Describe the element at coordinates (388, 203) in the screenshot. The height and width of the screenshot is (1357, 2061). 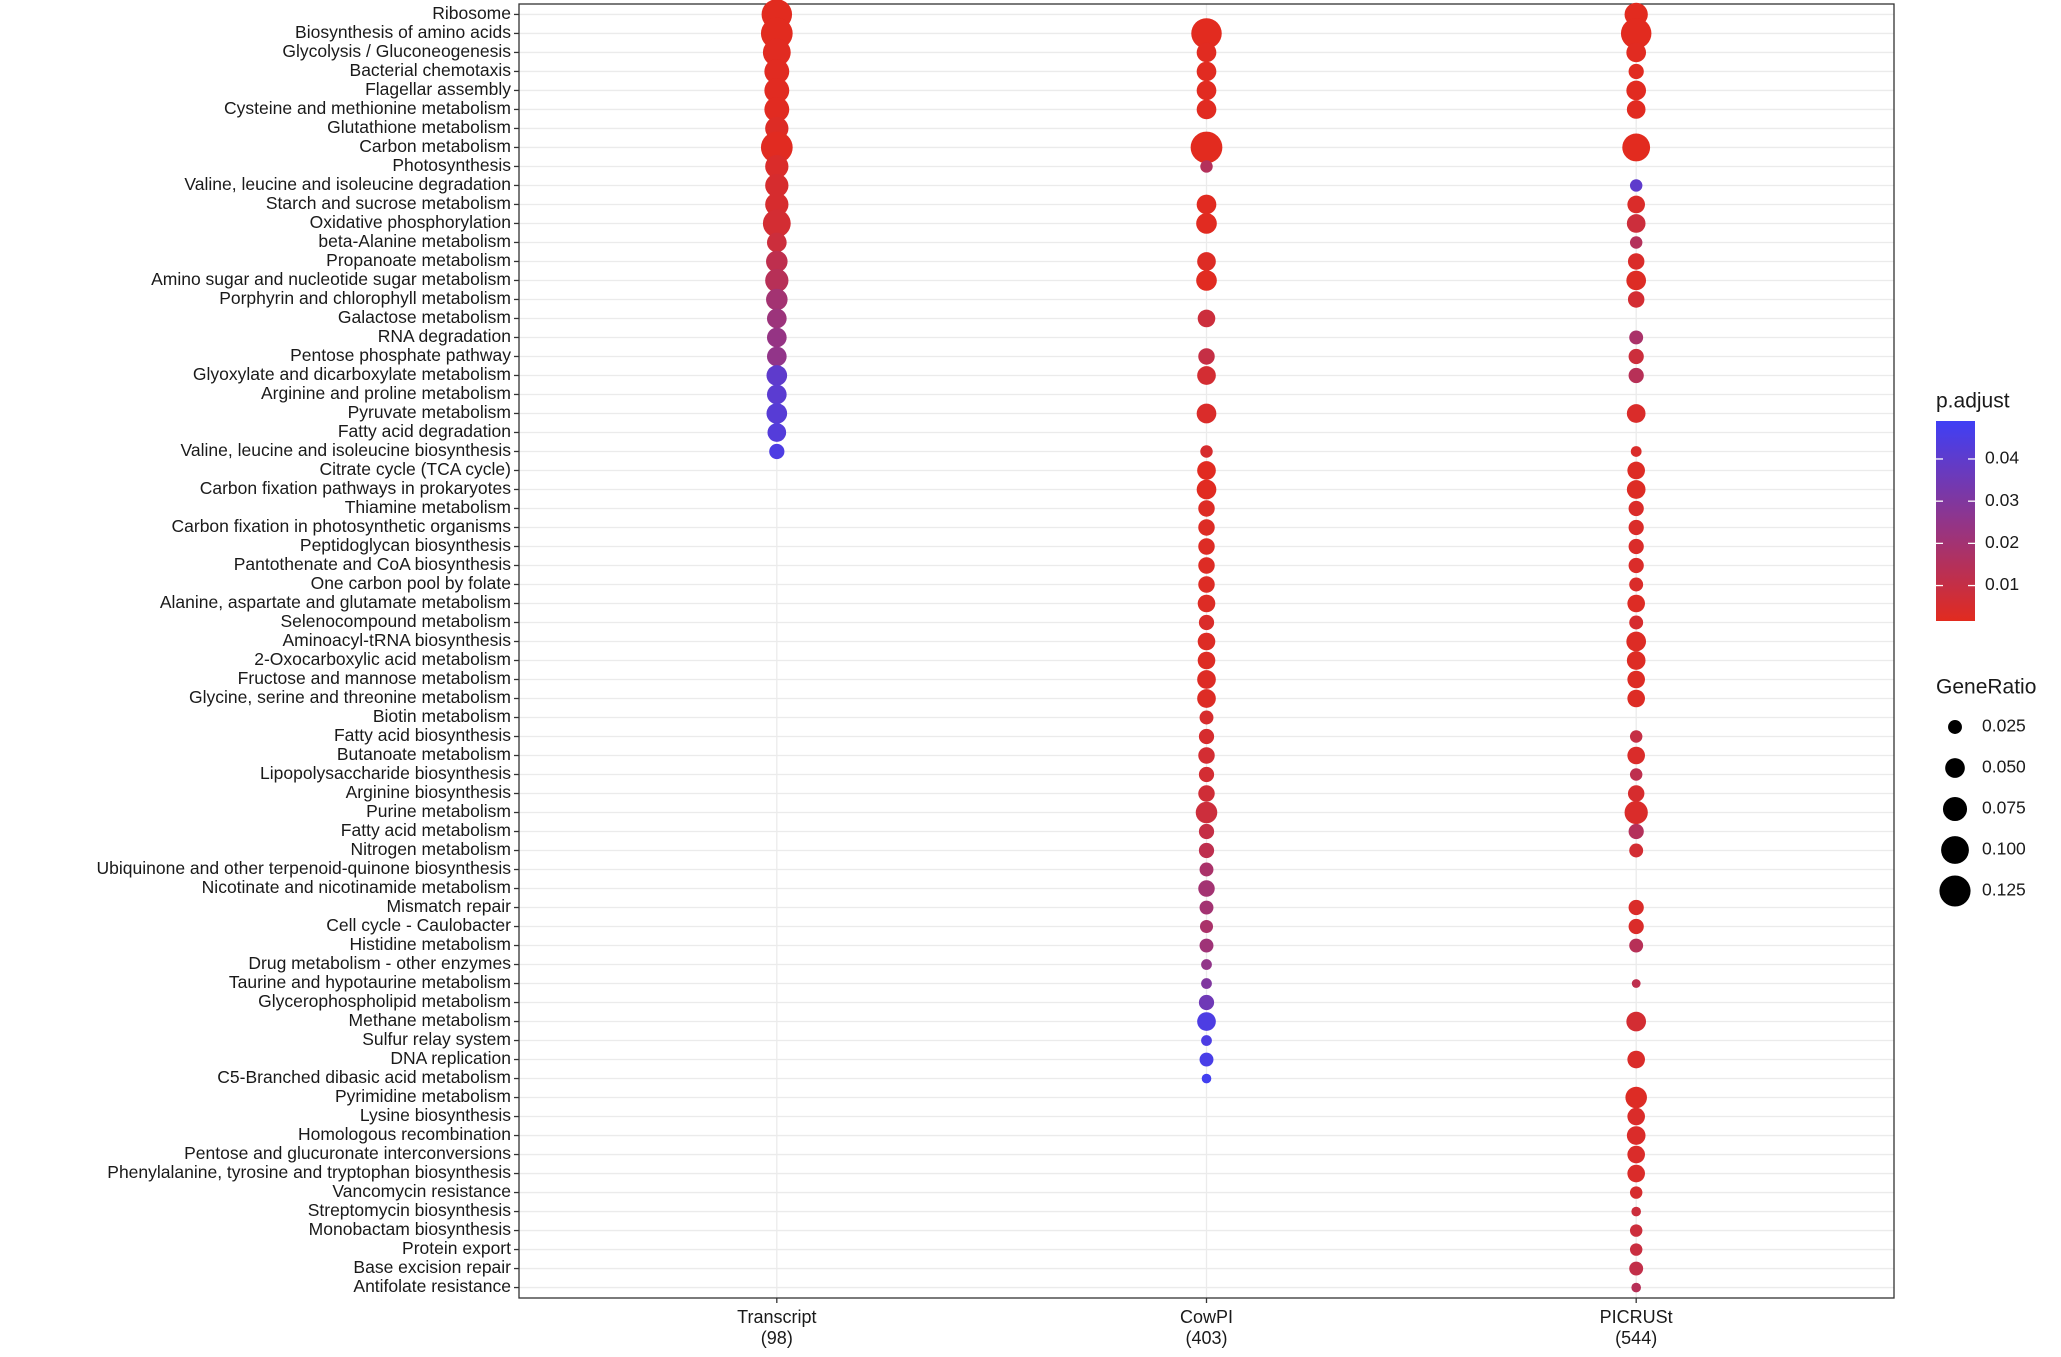
I see `y-tick-label: Starch and sucrose metabolism` at that location.